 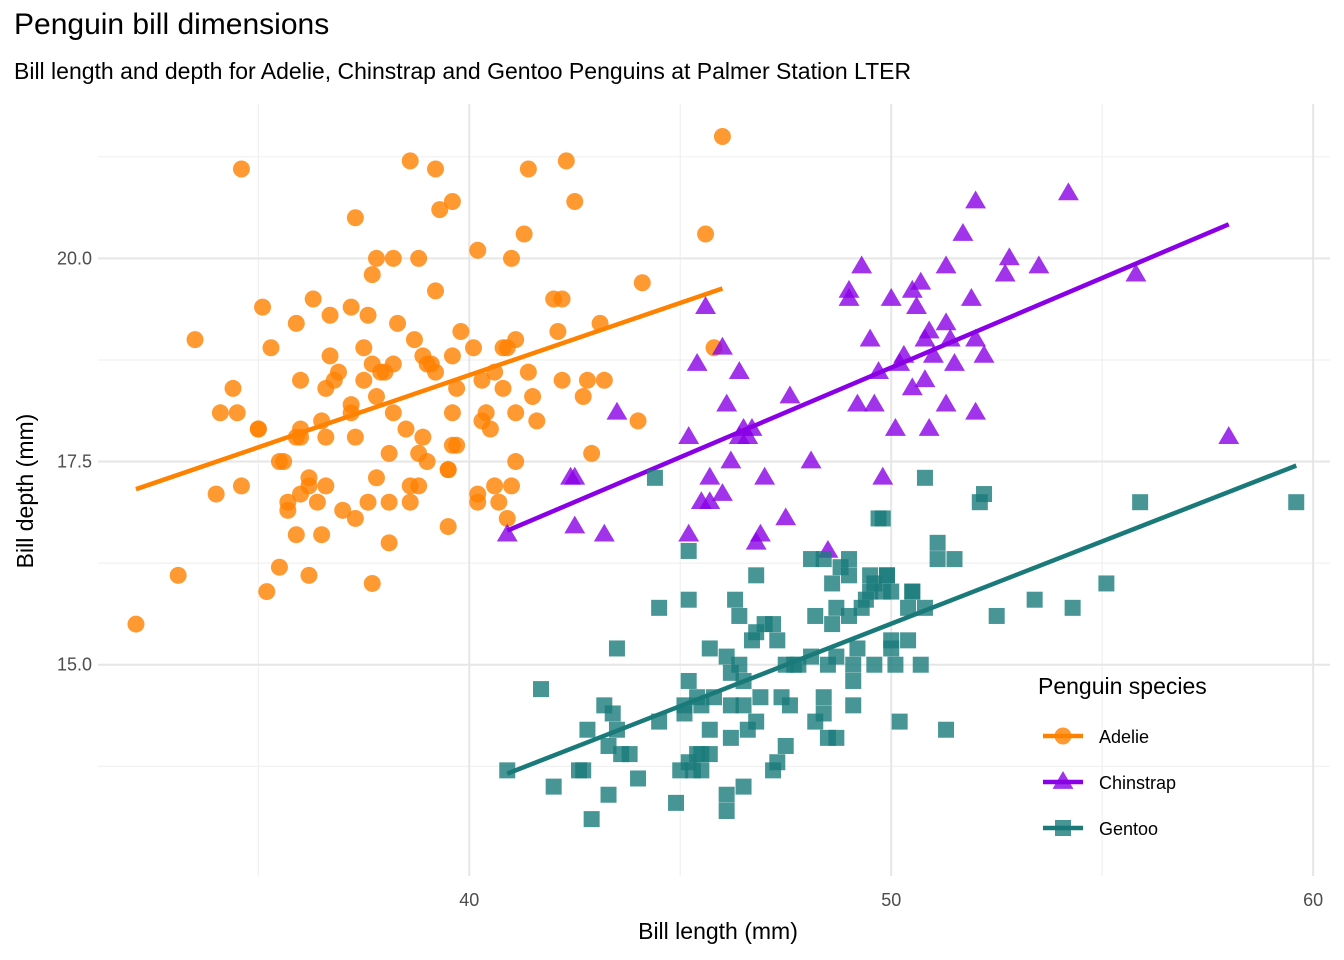 I want to click on y-axis-ticks: 15.0 17.5 20.0, so click(x=74, y=461).